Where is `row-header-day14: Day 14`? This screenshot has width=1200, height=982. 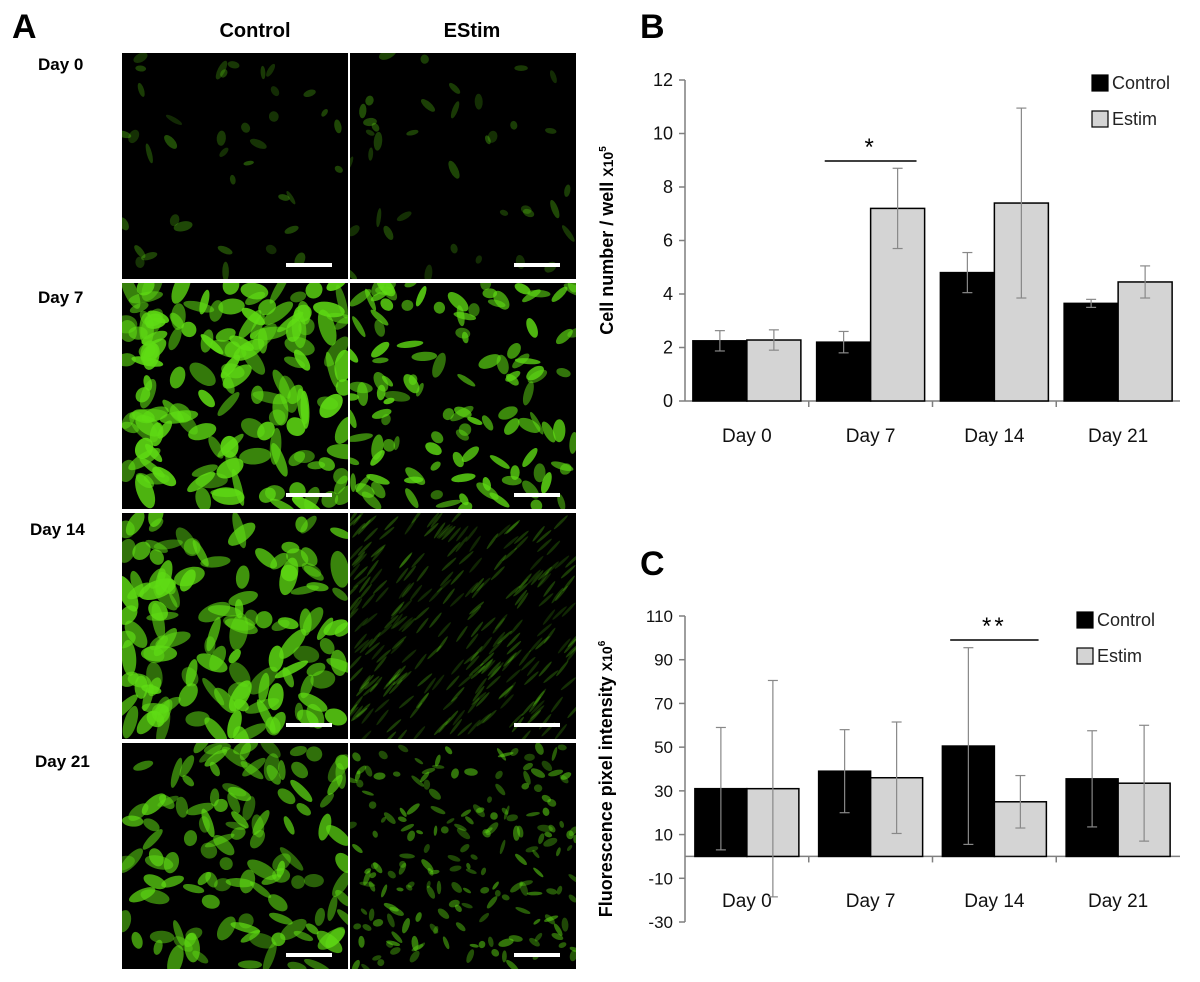 row-header-day14: Day 14 is located at coordinates (57, 529).